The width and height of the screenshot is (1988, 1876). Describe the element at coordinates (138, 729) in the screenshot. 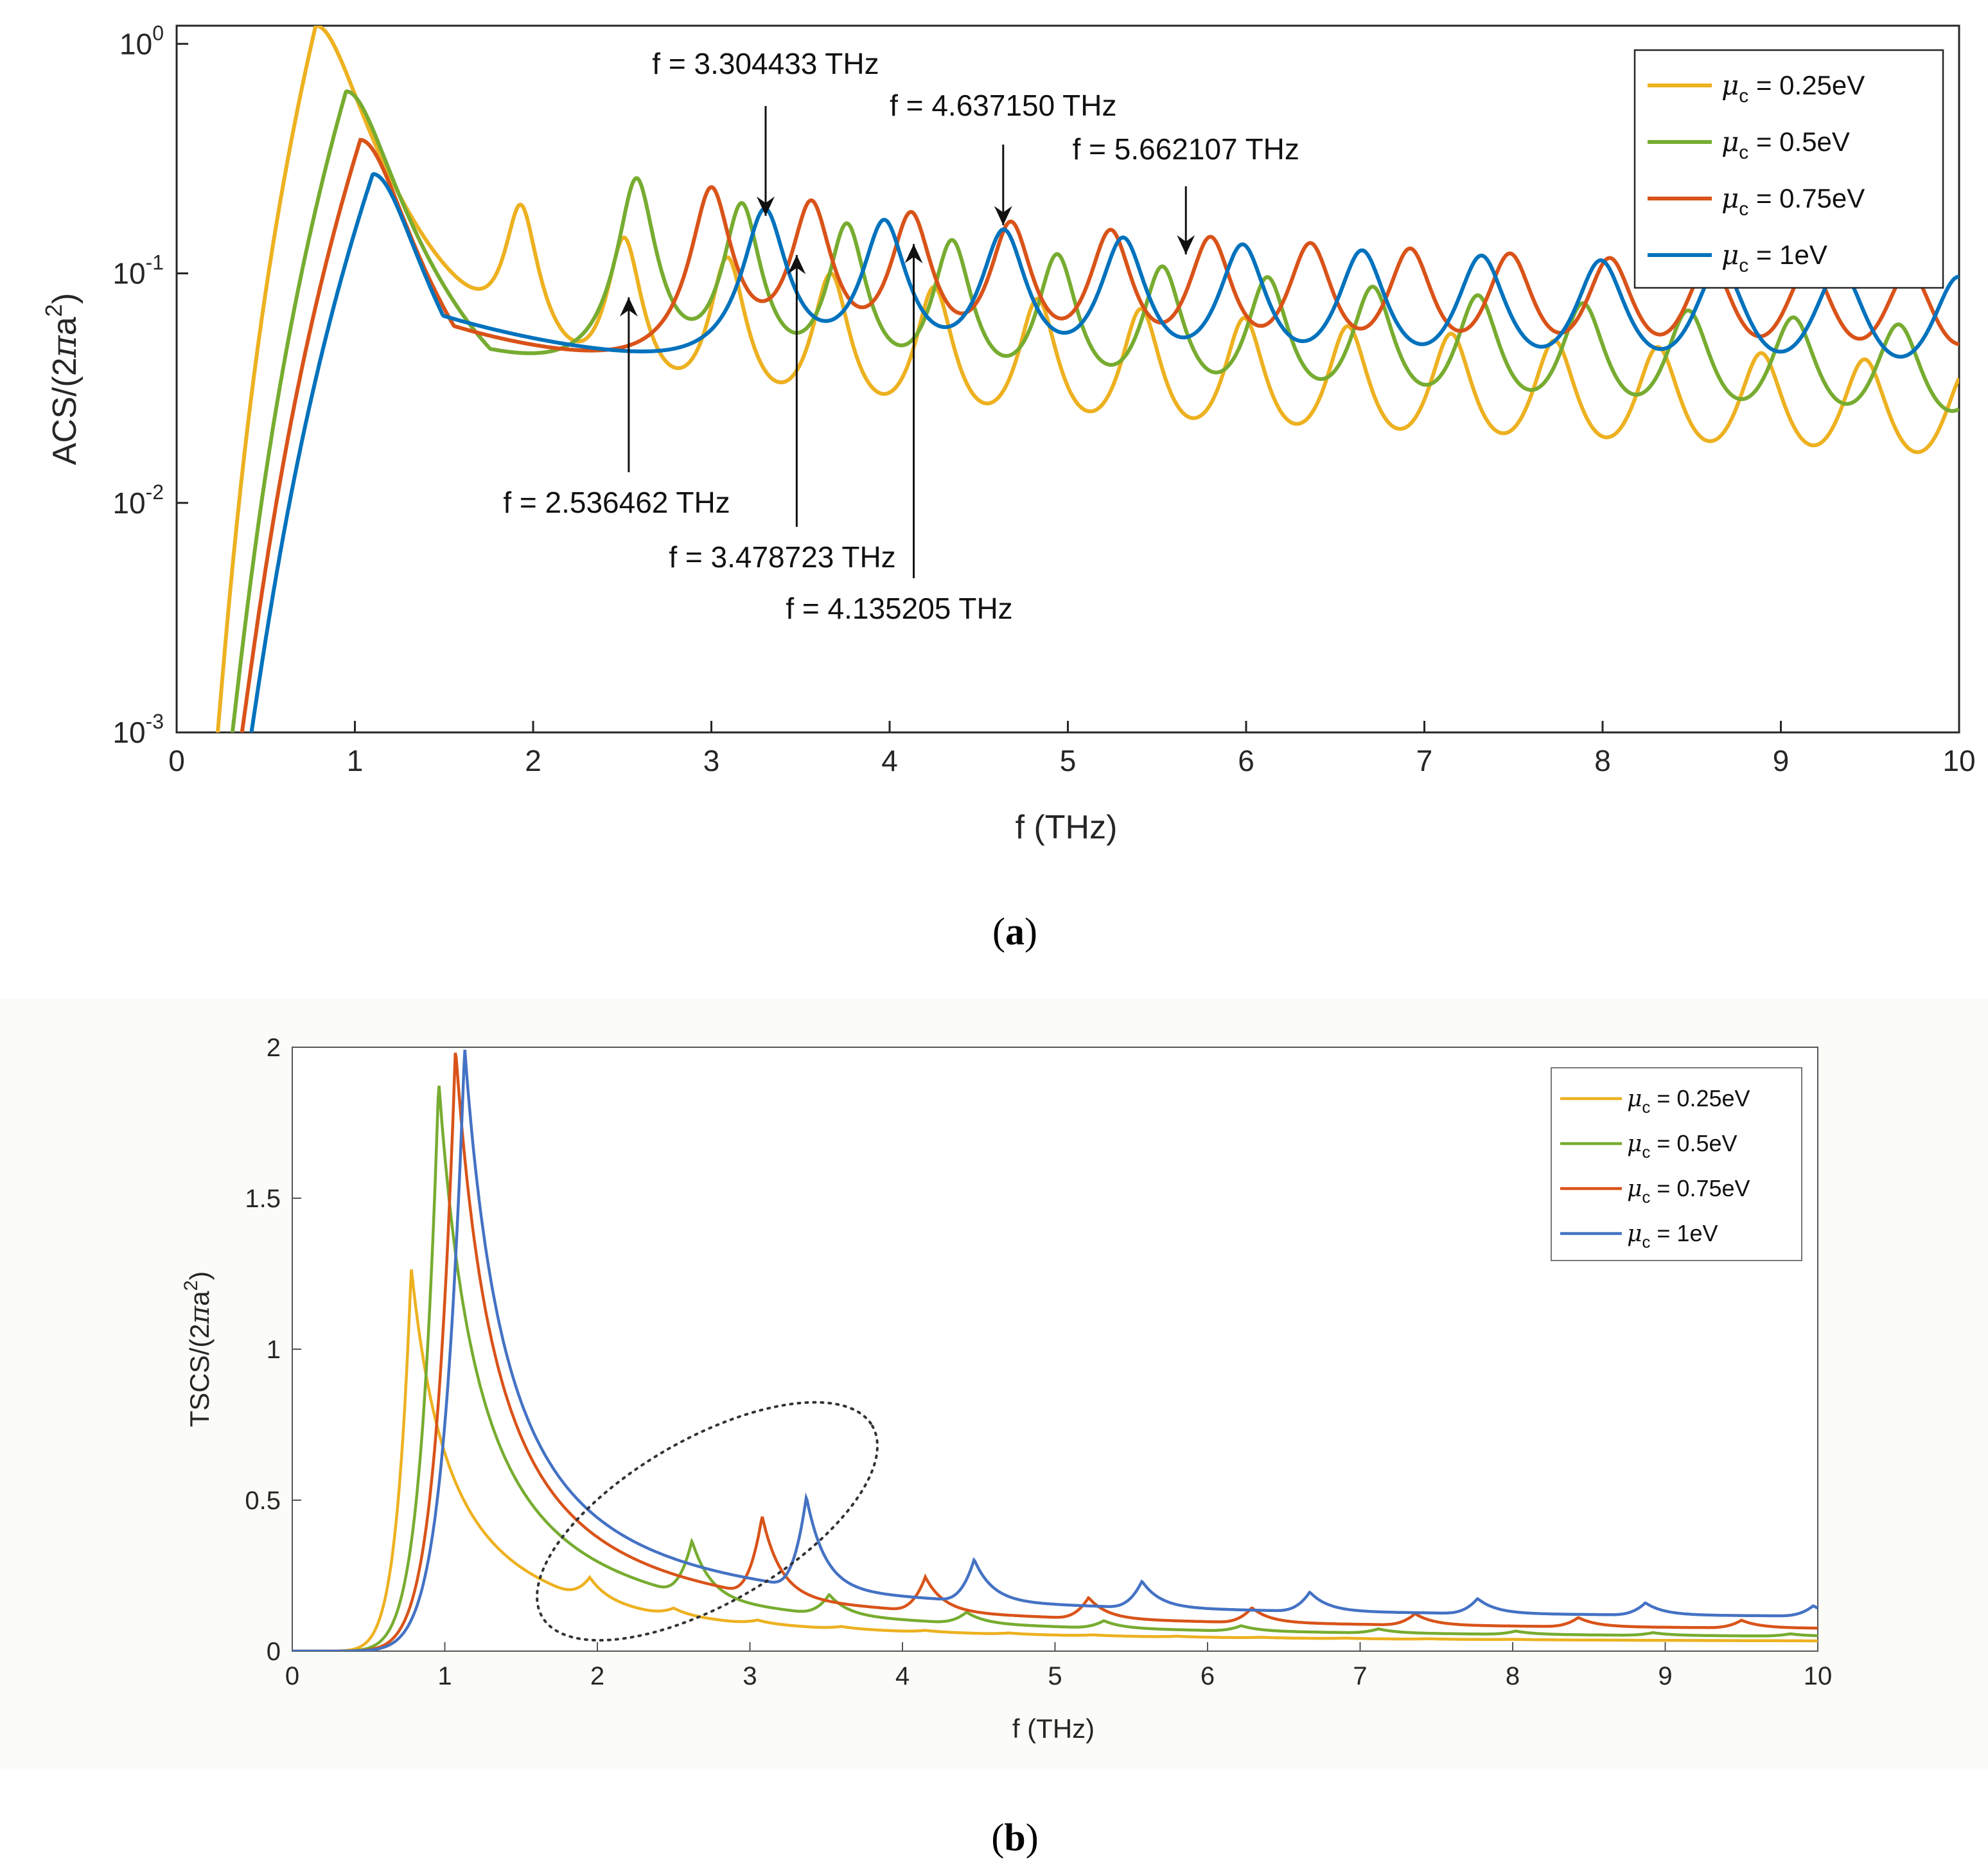

I see `panel-a-y-tick-label: 10⁻³` at that location.